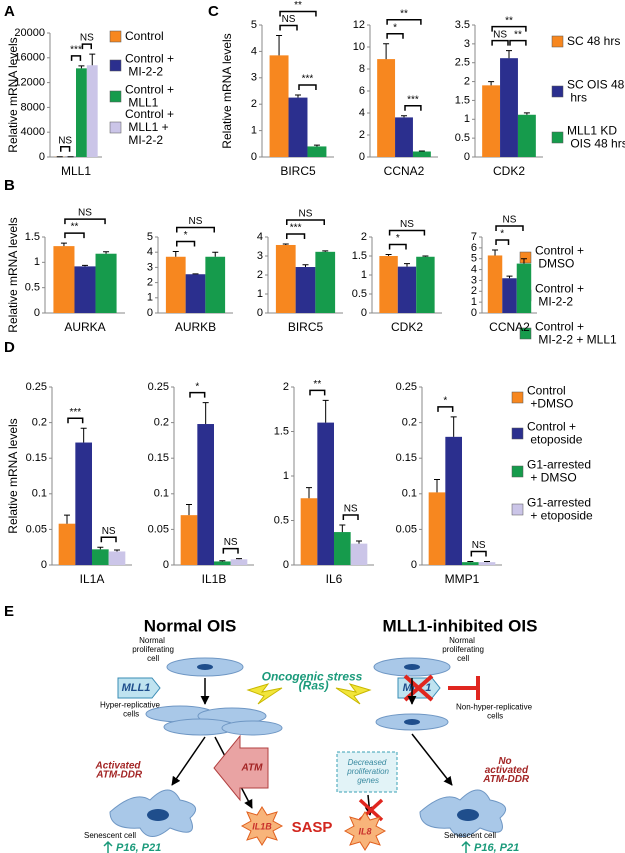 The image size is (625, 853). Describe the element at coordinates (144, 36) in the screenshot. I see `legend-label: Control` at that location.